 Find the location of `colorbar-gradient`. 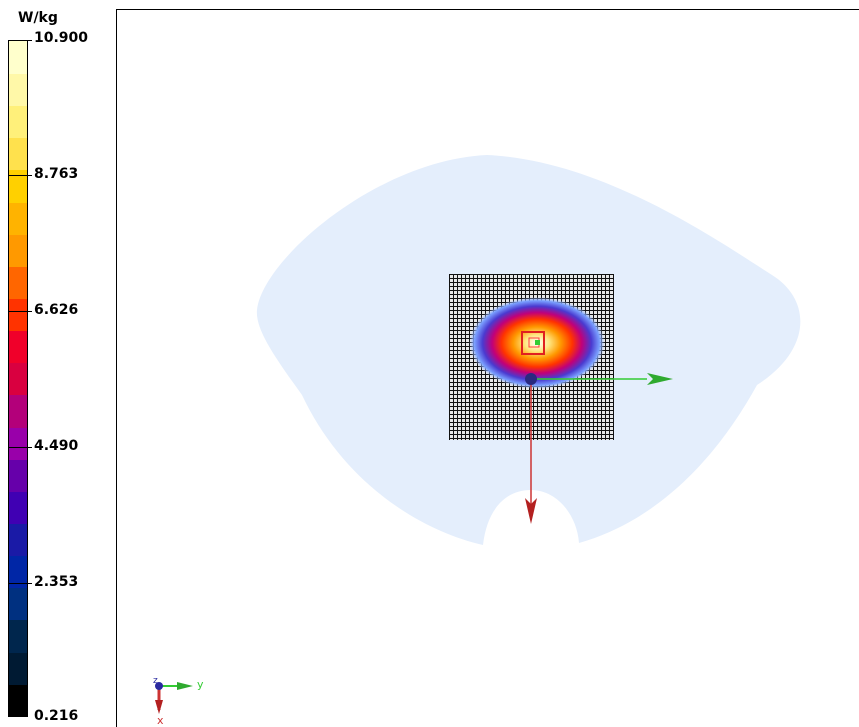

colorbar-gradient is located at coordinates (18, 378).